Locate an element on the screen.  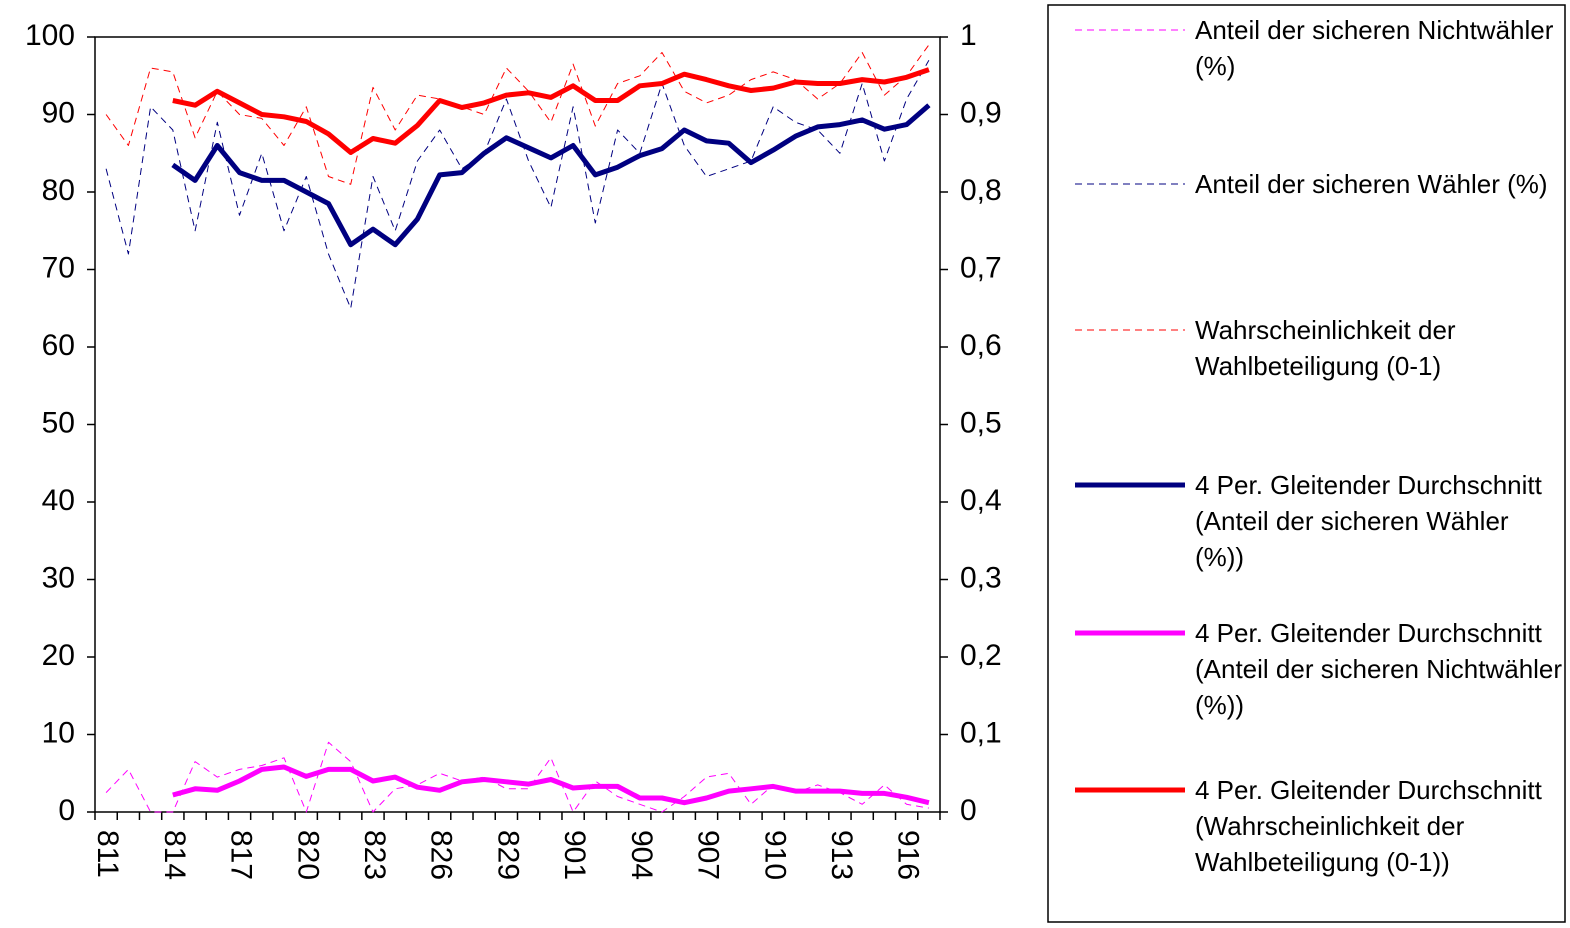
y-tick-label: 90 is located at coordinates (58, 112).